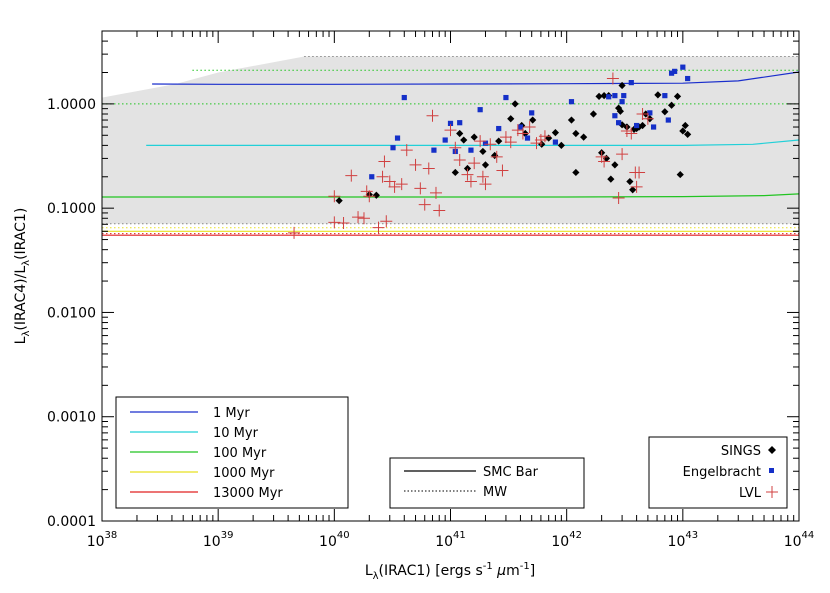 This screenshot has width=830, height=593. I want to click on legend-marker-engelbracht, so click(771, 470).